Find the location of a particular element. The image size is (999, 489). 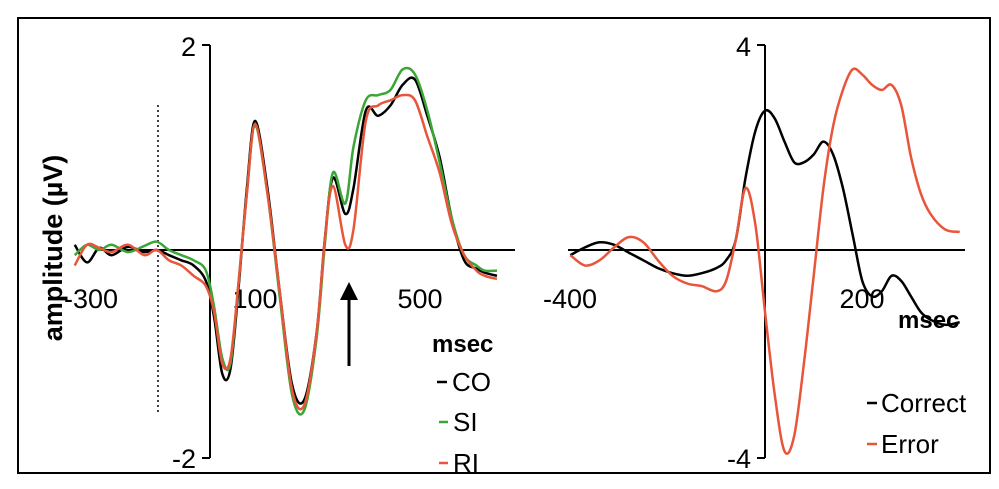

legend-error-label: Error is located at coordinates (910, 444).